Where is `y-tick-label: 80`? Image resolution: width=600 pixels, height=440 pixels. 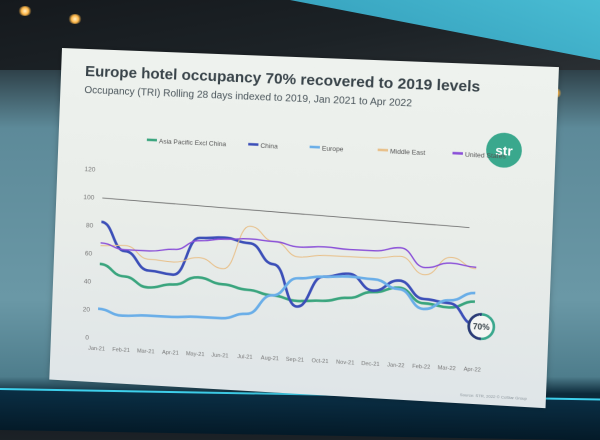 y-tick-label: 80 is located at coordinates (90, 225).